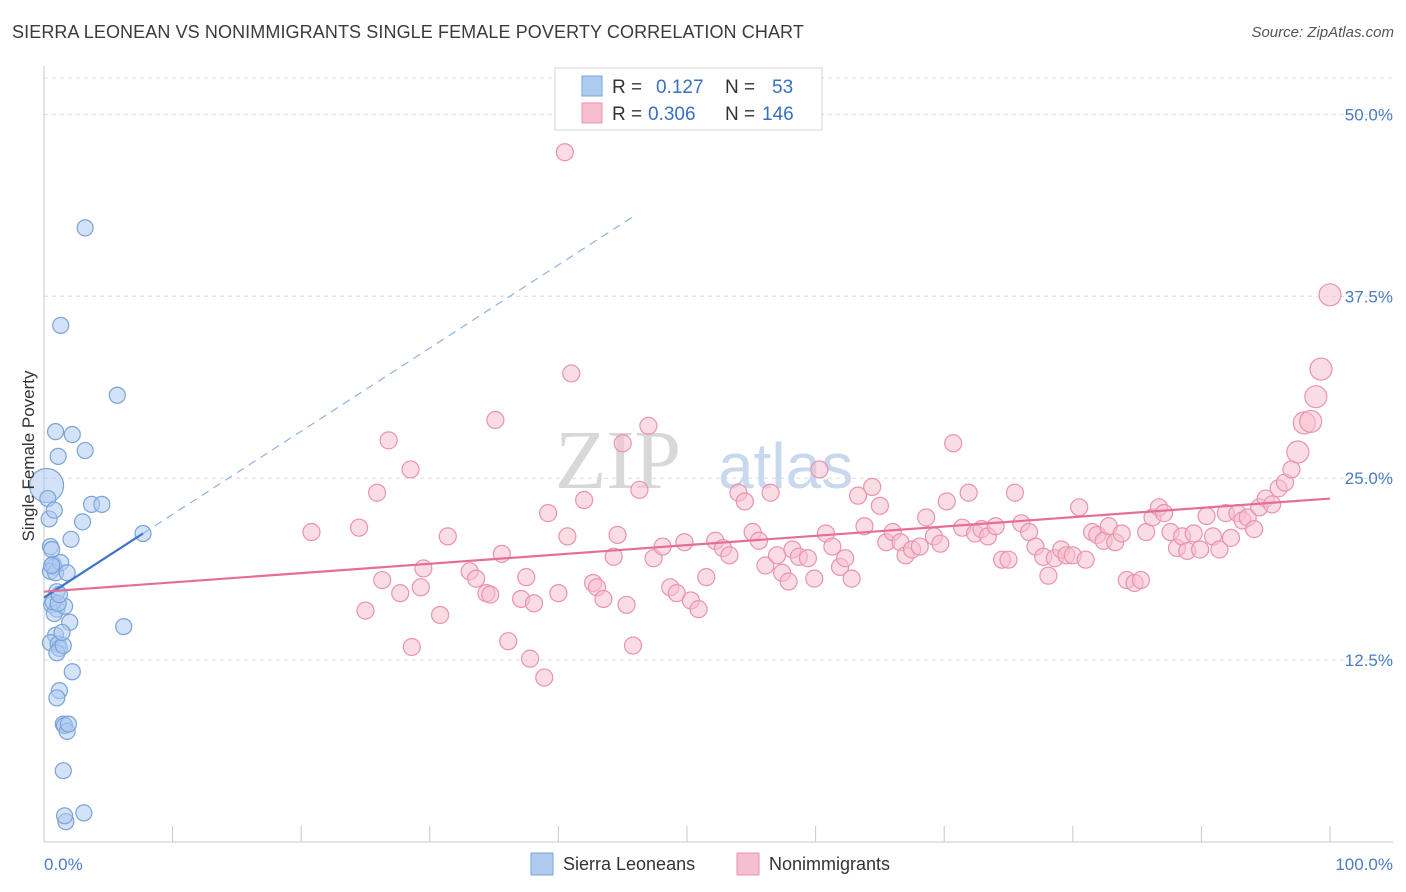  Describe the element at coordinates (542, 864) in the screenshot. I see `bottom-legend-swatch-blue` at that location.